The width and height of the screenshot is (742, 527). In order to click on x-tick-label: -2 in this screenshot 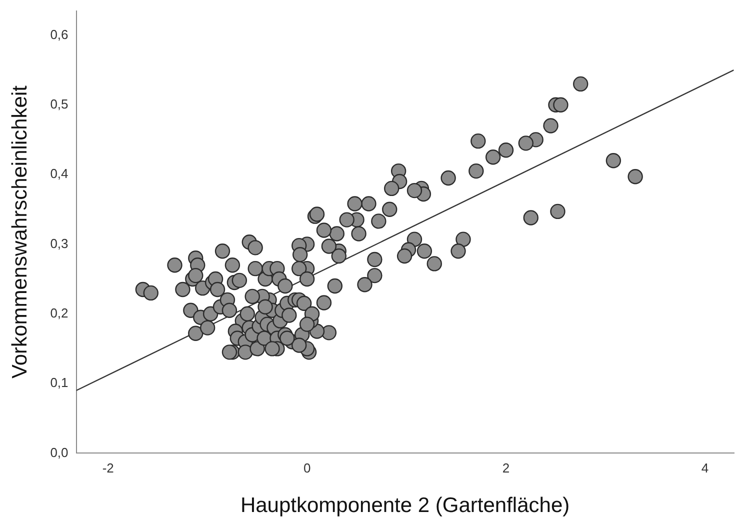, I will do `click(108, 468)`.